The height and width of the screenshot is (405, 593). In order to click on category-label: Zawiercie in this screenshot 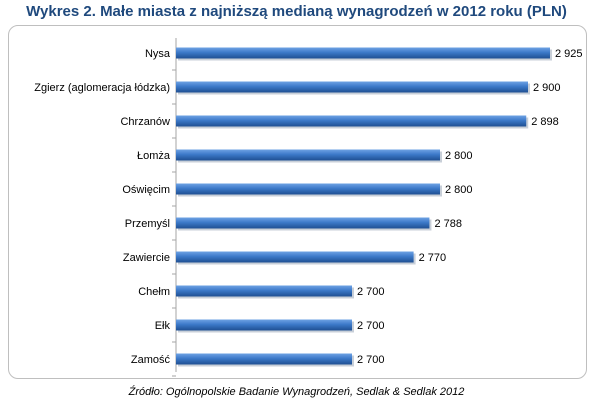, I will do `click(146, 258)`.